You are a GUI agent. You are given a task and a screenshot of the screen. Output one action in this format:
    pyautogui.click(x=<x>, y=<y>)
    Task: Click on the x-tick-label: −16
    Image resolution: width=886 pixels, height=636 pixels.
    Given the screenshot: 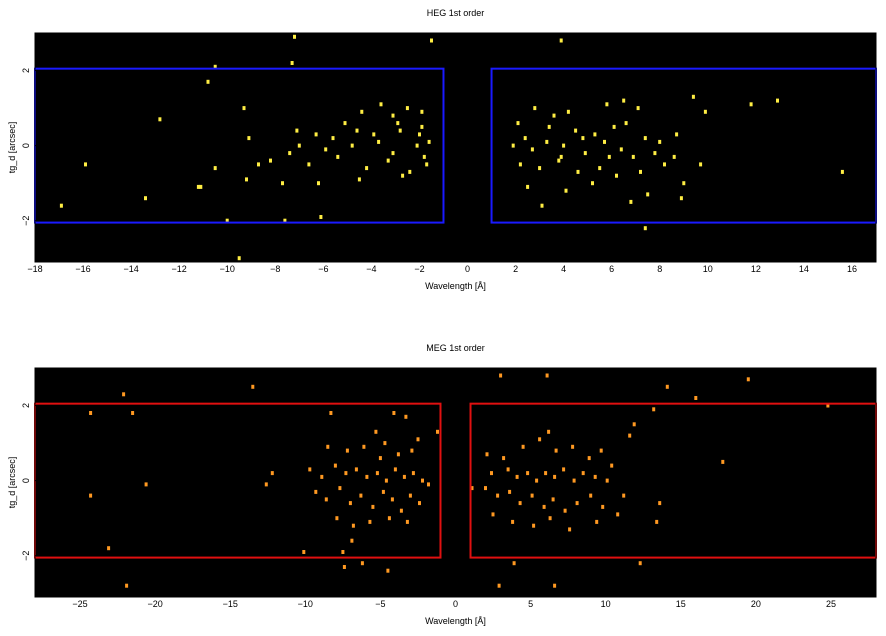 What is the action you would take?
    pyautogui.click(x=82, y=269)
    